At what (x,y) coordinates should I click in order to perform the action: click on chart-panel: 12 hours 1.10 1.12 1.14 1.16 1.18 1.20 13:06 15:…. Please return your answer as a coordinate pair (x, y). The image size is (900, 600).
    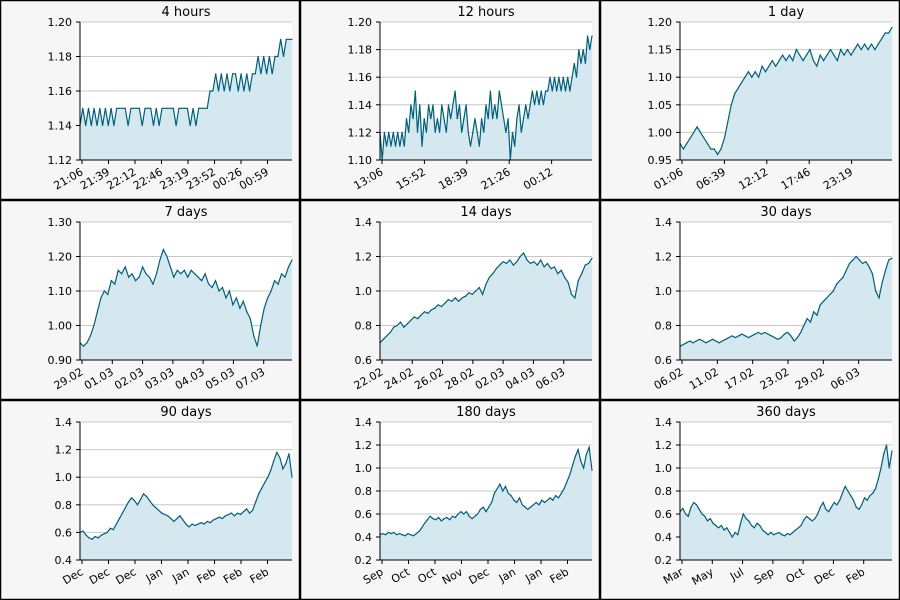
    Looking at the image, I should click on (450, 100).